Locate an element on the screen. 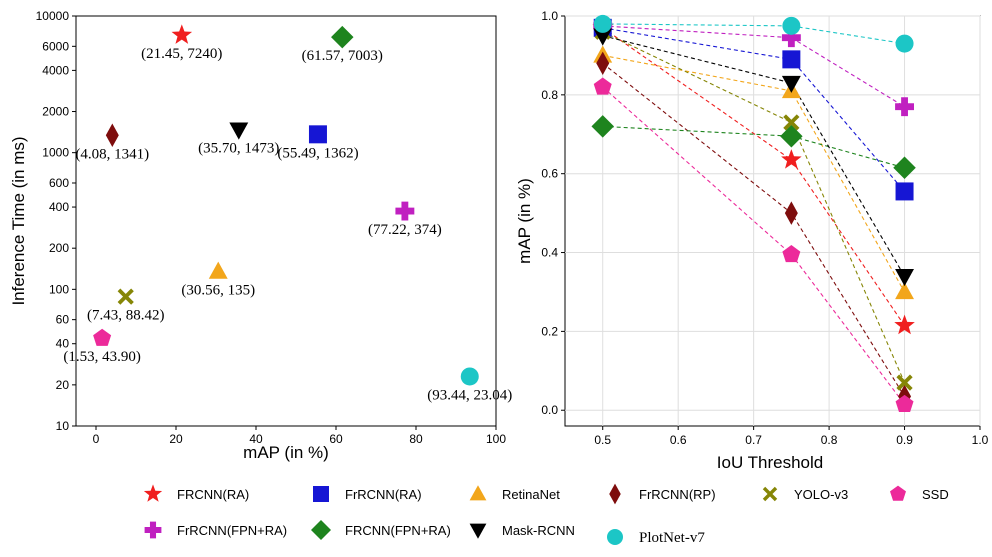 The height and width of the screenshot is (557, 992). legend-label-frrcnn-rp: FrRCNN(RP) is located at coordinates (677, 494).